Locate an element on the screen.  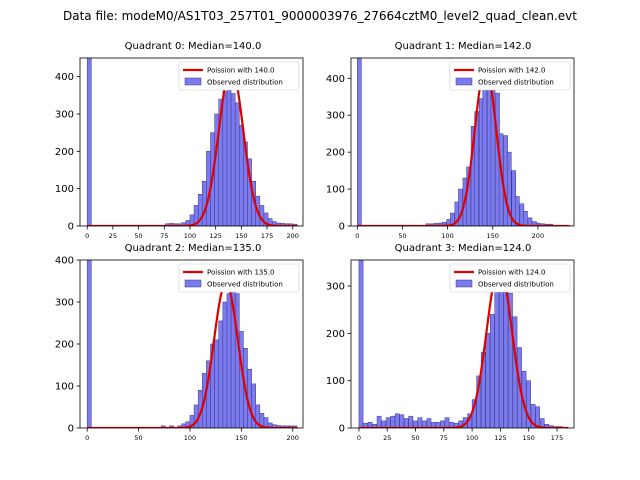
legend: Poission with 124.0 Observed distribution is located at coordinates (510, 278).